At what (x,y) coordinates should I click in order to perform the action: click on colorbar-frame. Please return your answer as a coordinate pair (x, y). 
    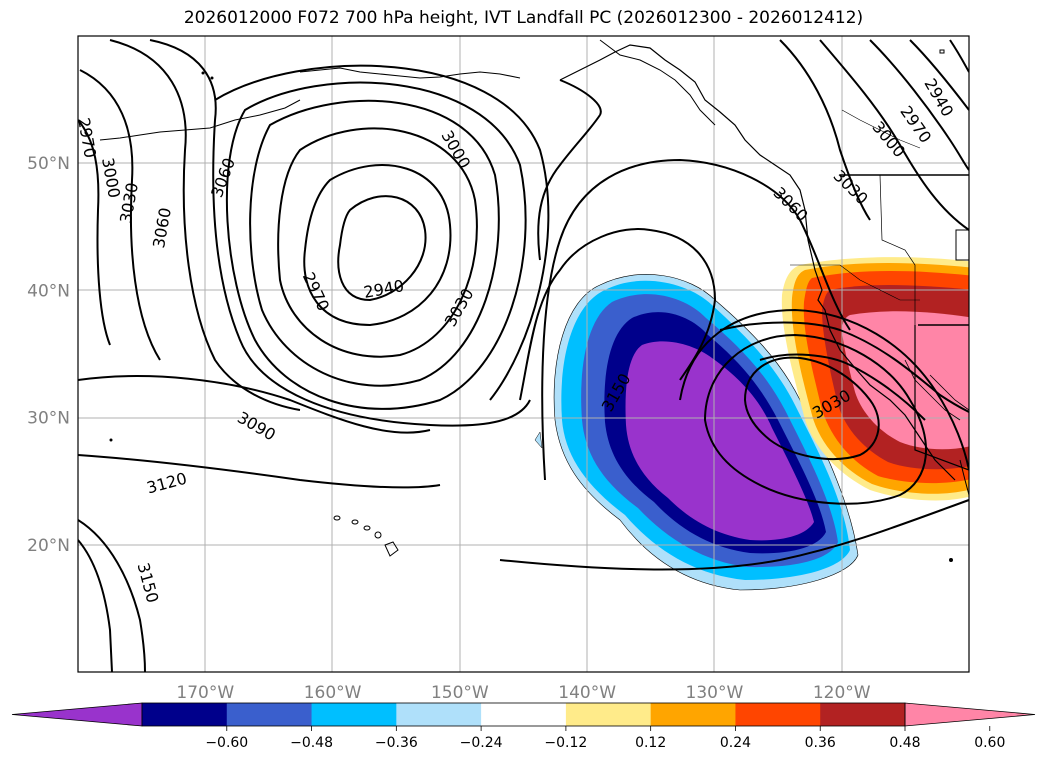
    Looking at the image, I should click on (523, 714).